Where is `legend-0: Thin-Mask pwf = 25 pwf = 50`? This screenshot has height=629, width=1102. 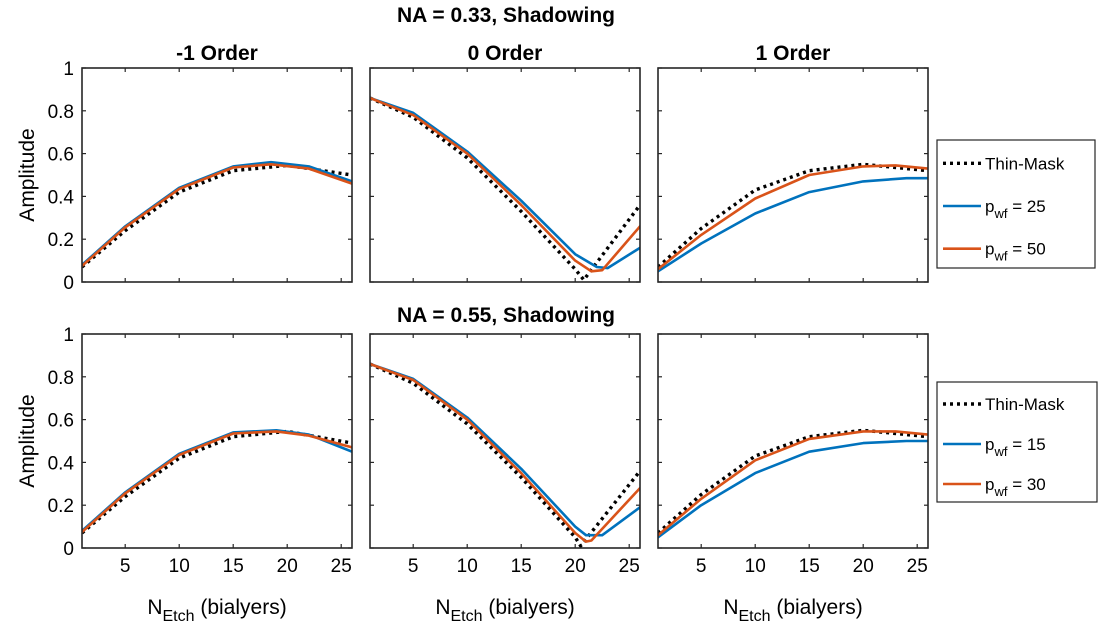 legend-0: Thin-Mask pwf = 25 pwf = 50 is located at coordinates (1016, 204).